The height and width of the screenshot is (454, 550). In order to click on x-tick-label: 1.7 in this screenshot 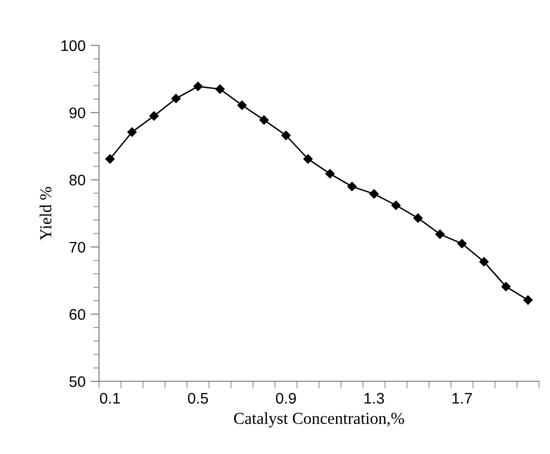, I will do `click(462, 398)`.